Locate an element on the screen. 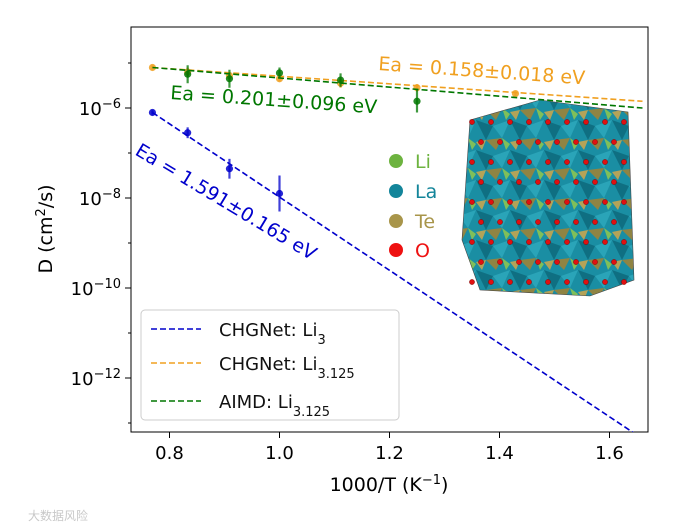 The height and width of the screenshot is (529, 673). x-tick-label: 0.8 is located at coordinates (169, 453).